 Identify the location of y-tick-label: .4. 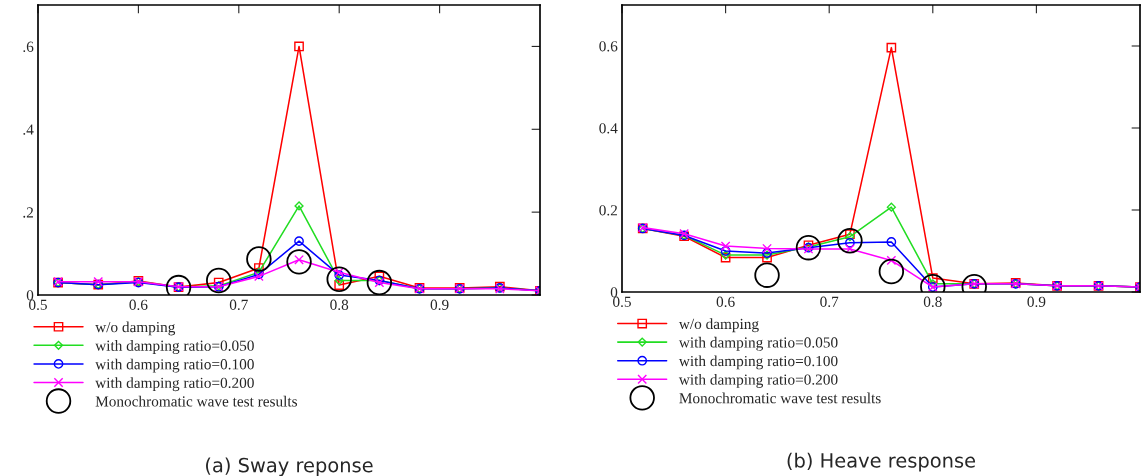
(28, 129).